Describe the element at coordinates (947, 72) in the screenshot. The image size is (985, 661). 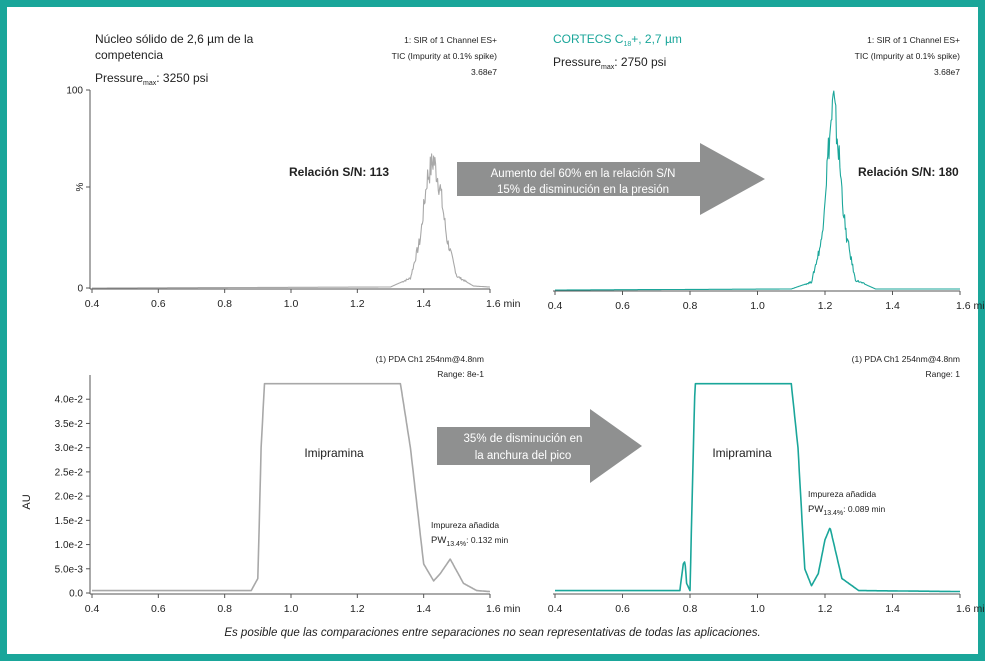
I see `rt-info-line3: 3.68e7` at that location.